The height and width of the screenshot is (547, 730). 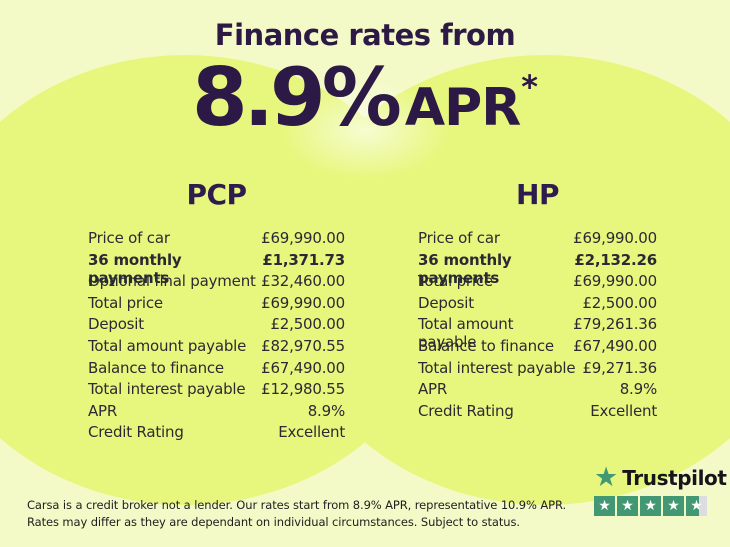 I want to click on trustpilot-star-icon: ★, so click(x=606, y=477).